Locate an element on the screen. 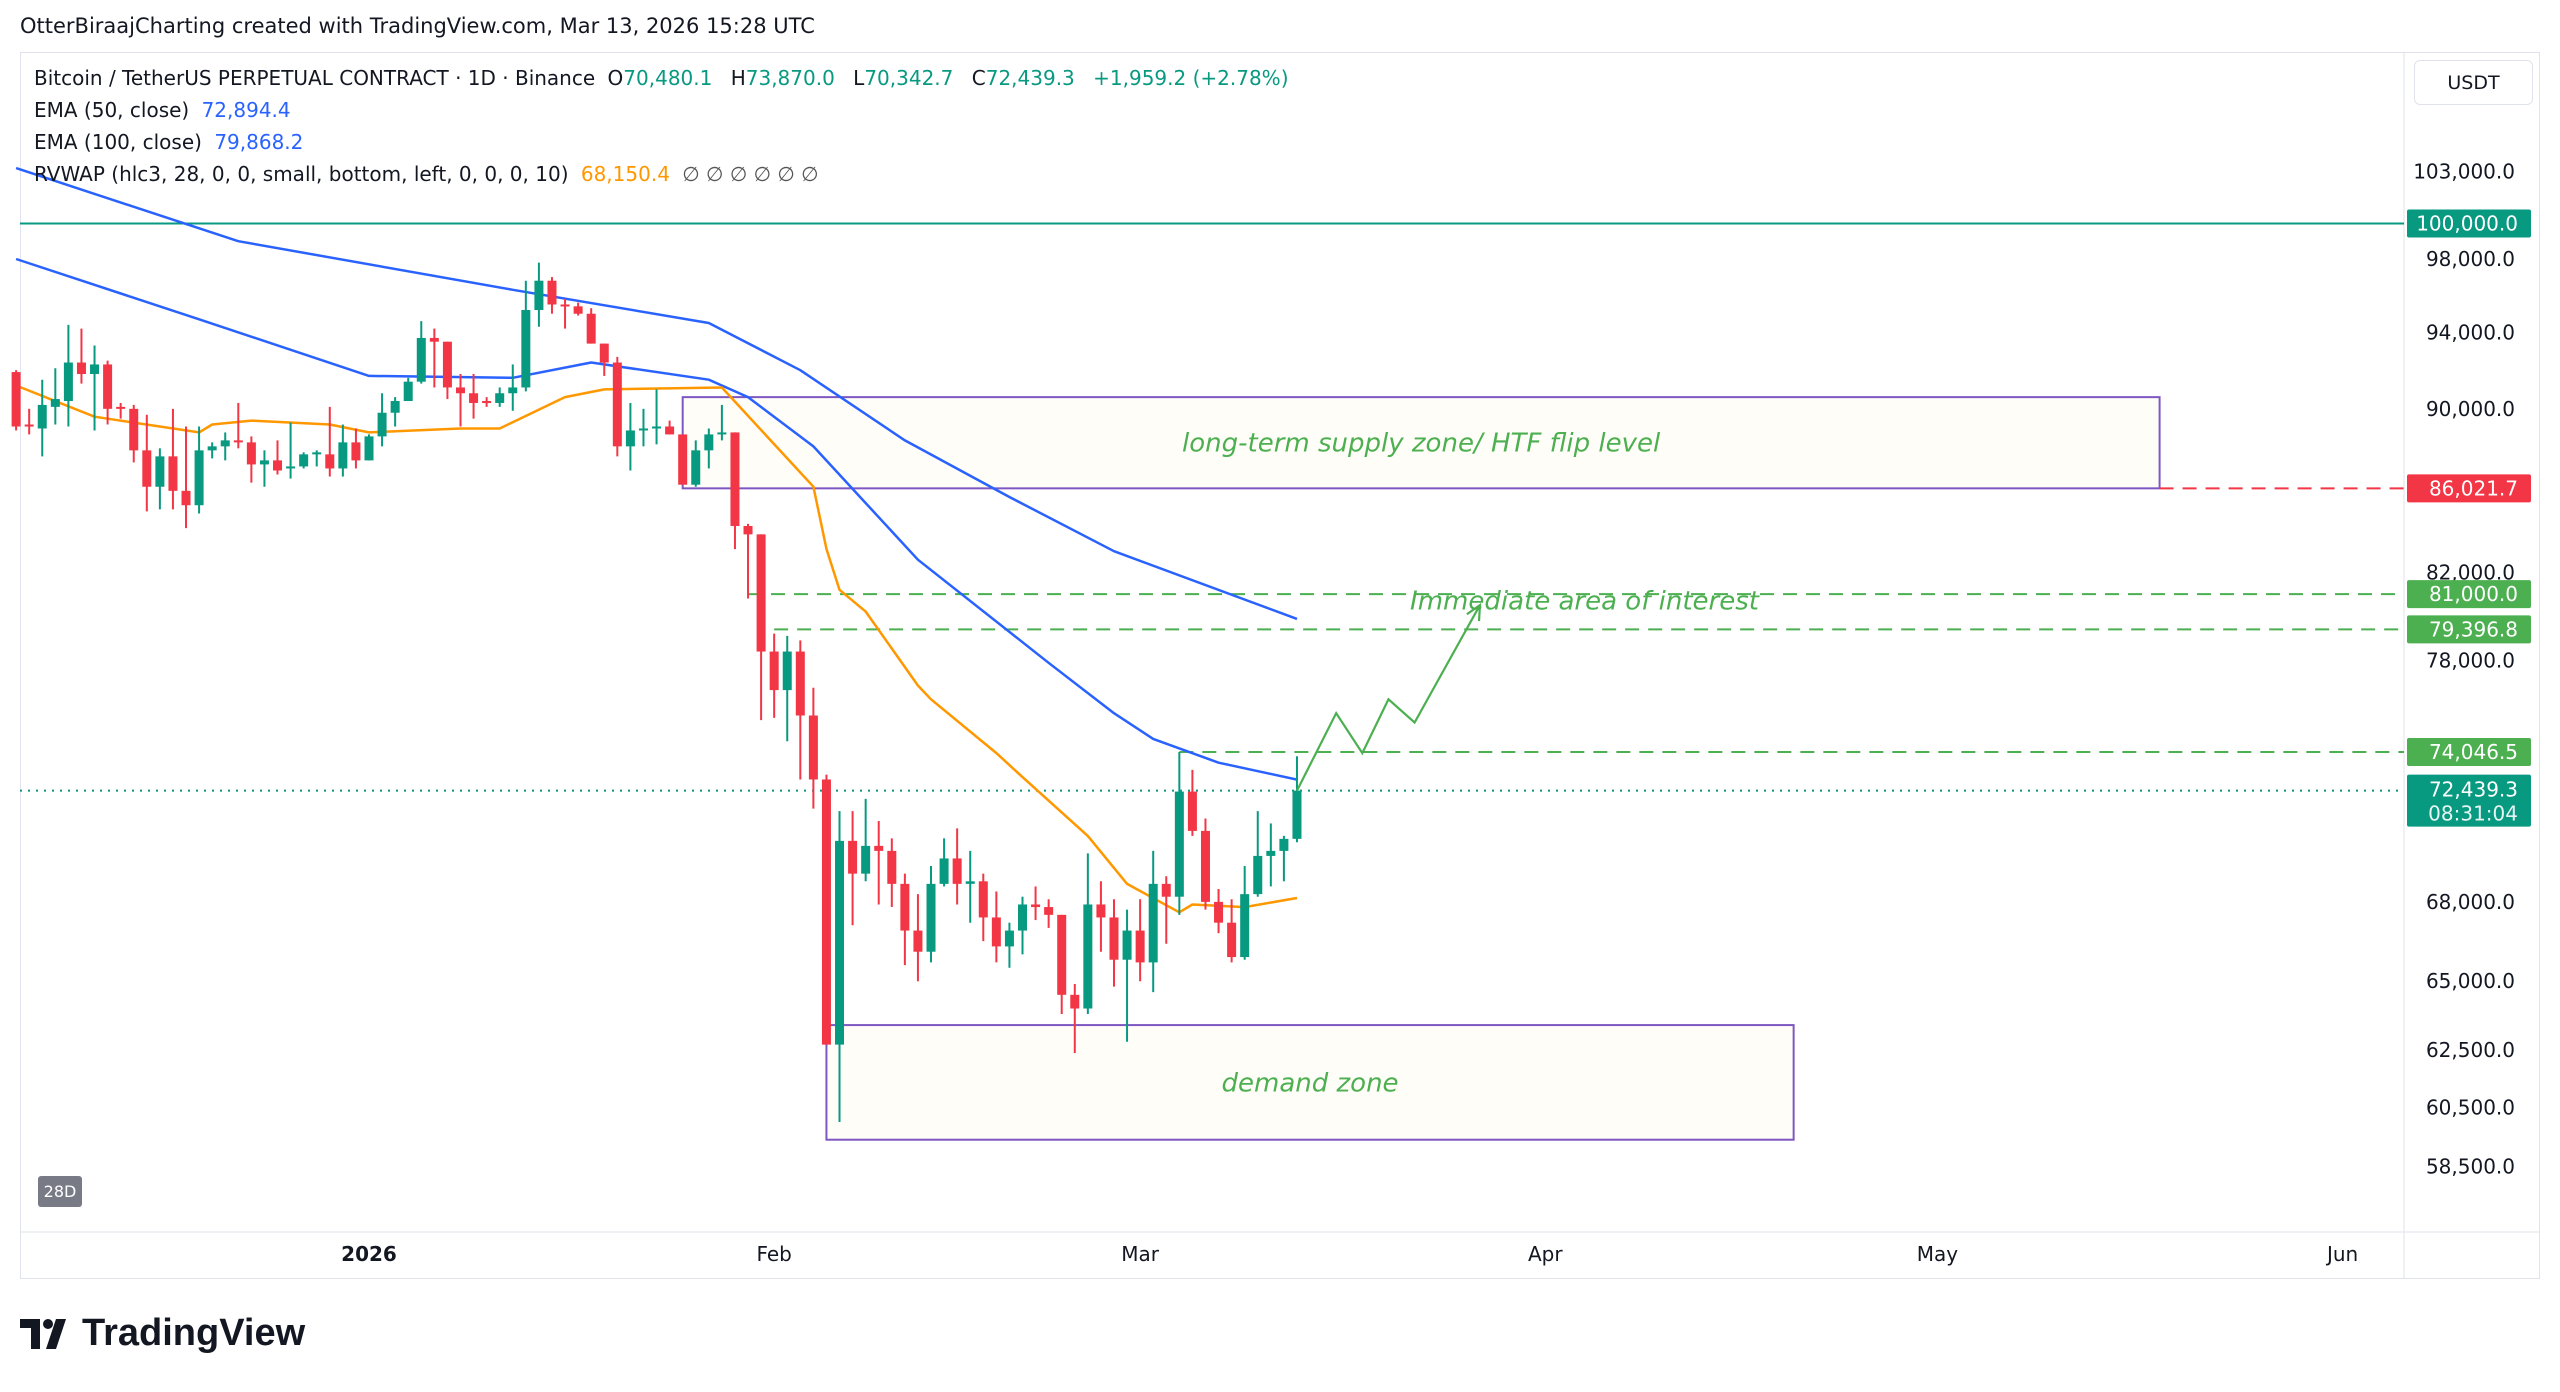 This screenshot has height=1392, width=2560. ema100-legend: EMA (100, close) 79,868.2 is located at coordinates (171, 142).